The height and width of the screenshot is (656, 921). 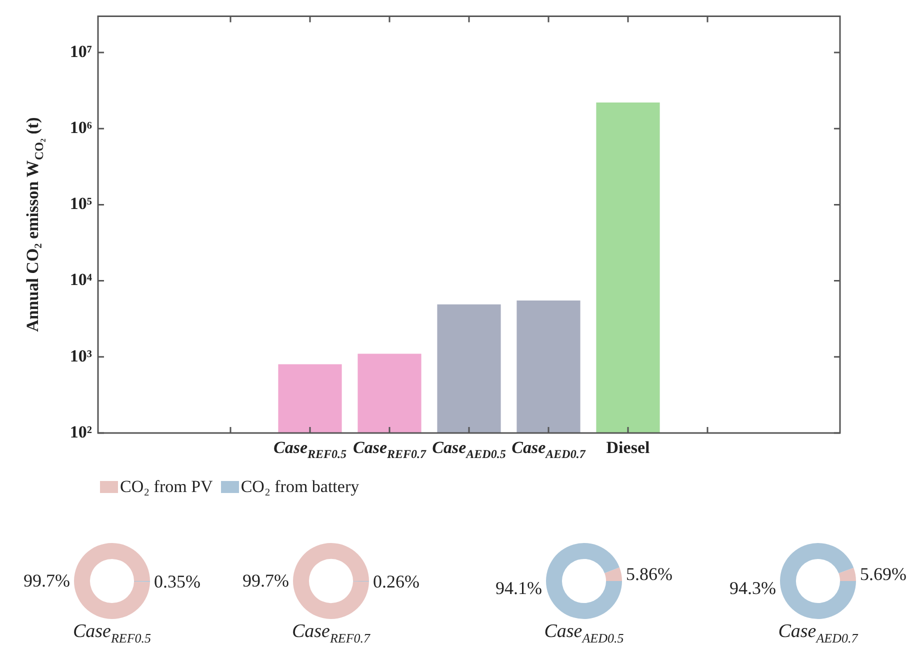 What do you see at coordinates (34, 224) in the screenshot?
I see `y-axis-title: Annual CO₂ emisson WCO₂ (t)` at bounding box center [34, 224].